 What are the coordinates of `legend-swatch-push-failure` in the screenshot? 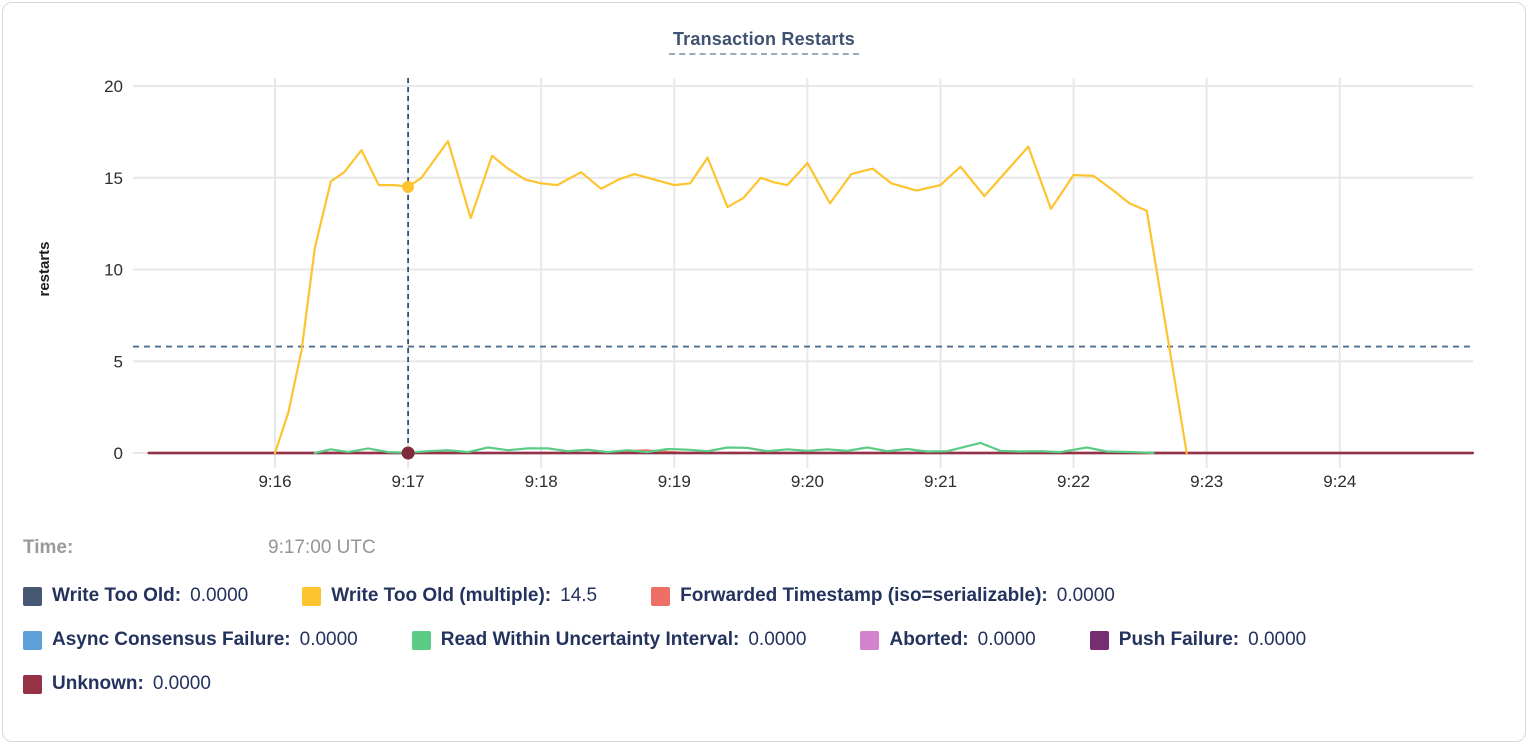 It's located at (1099, 640).